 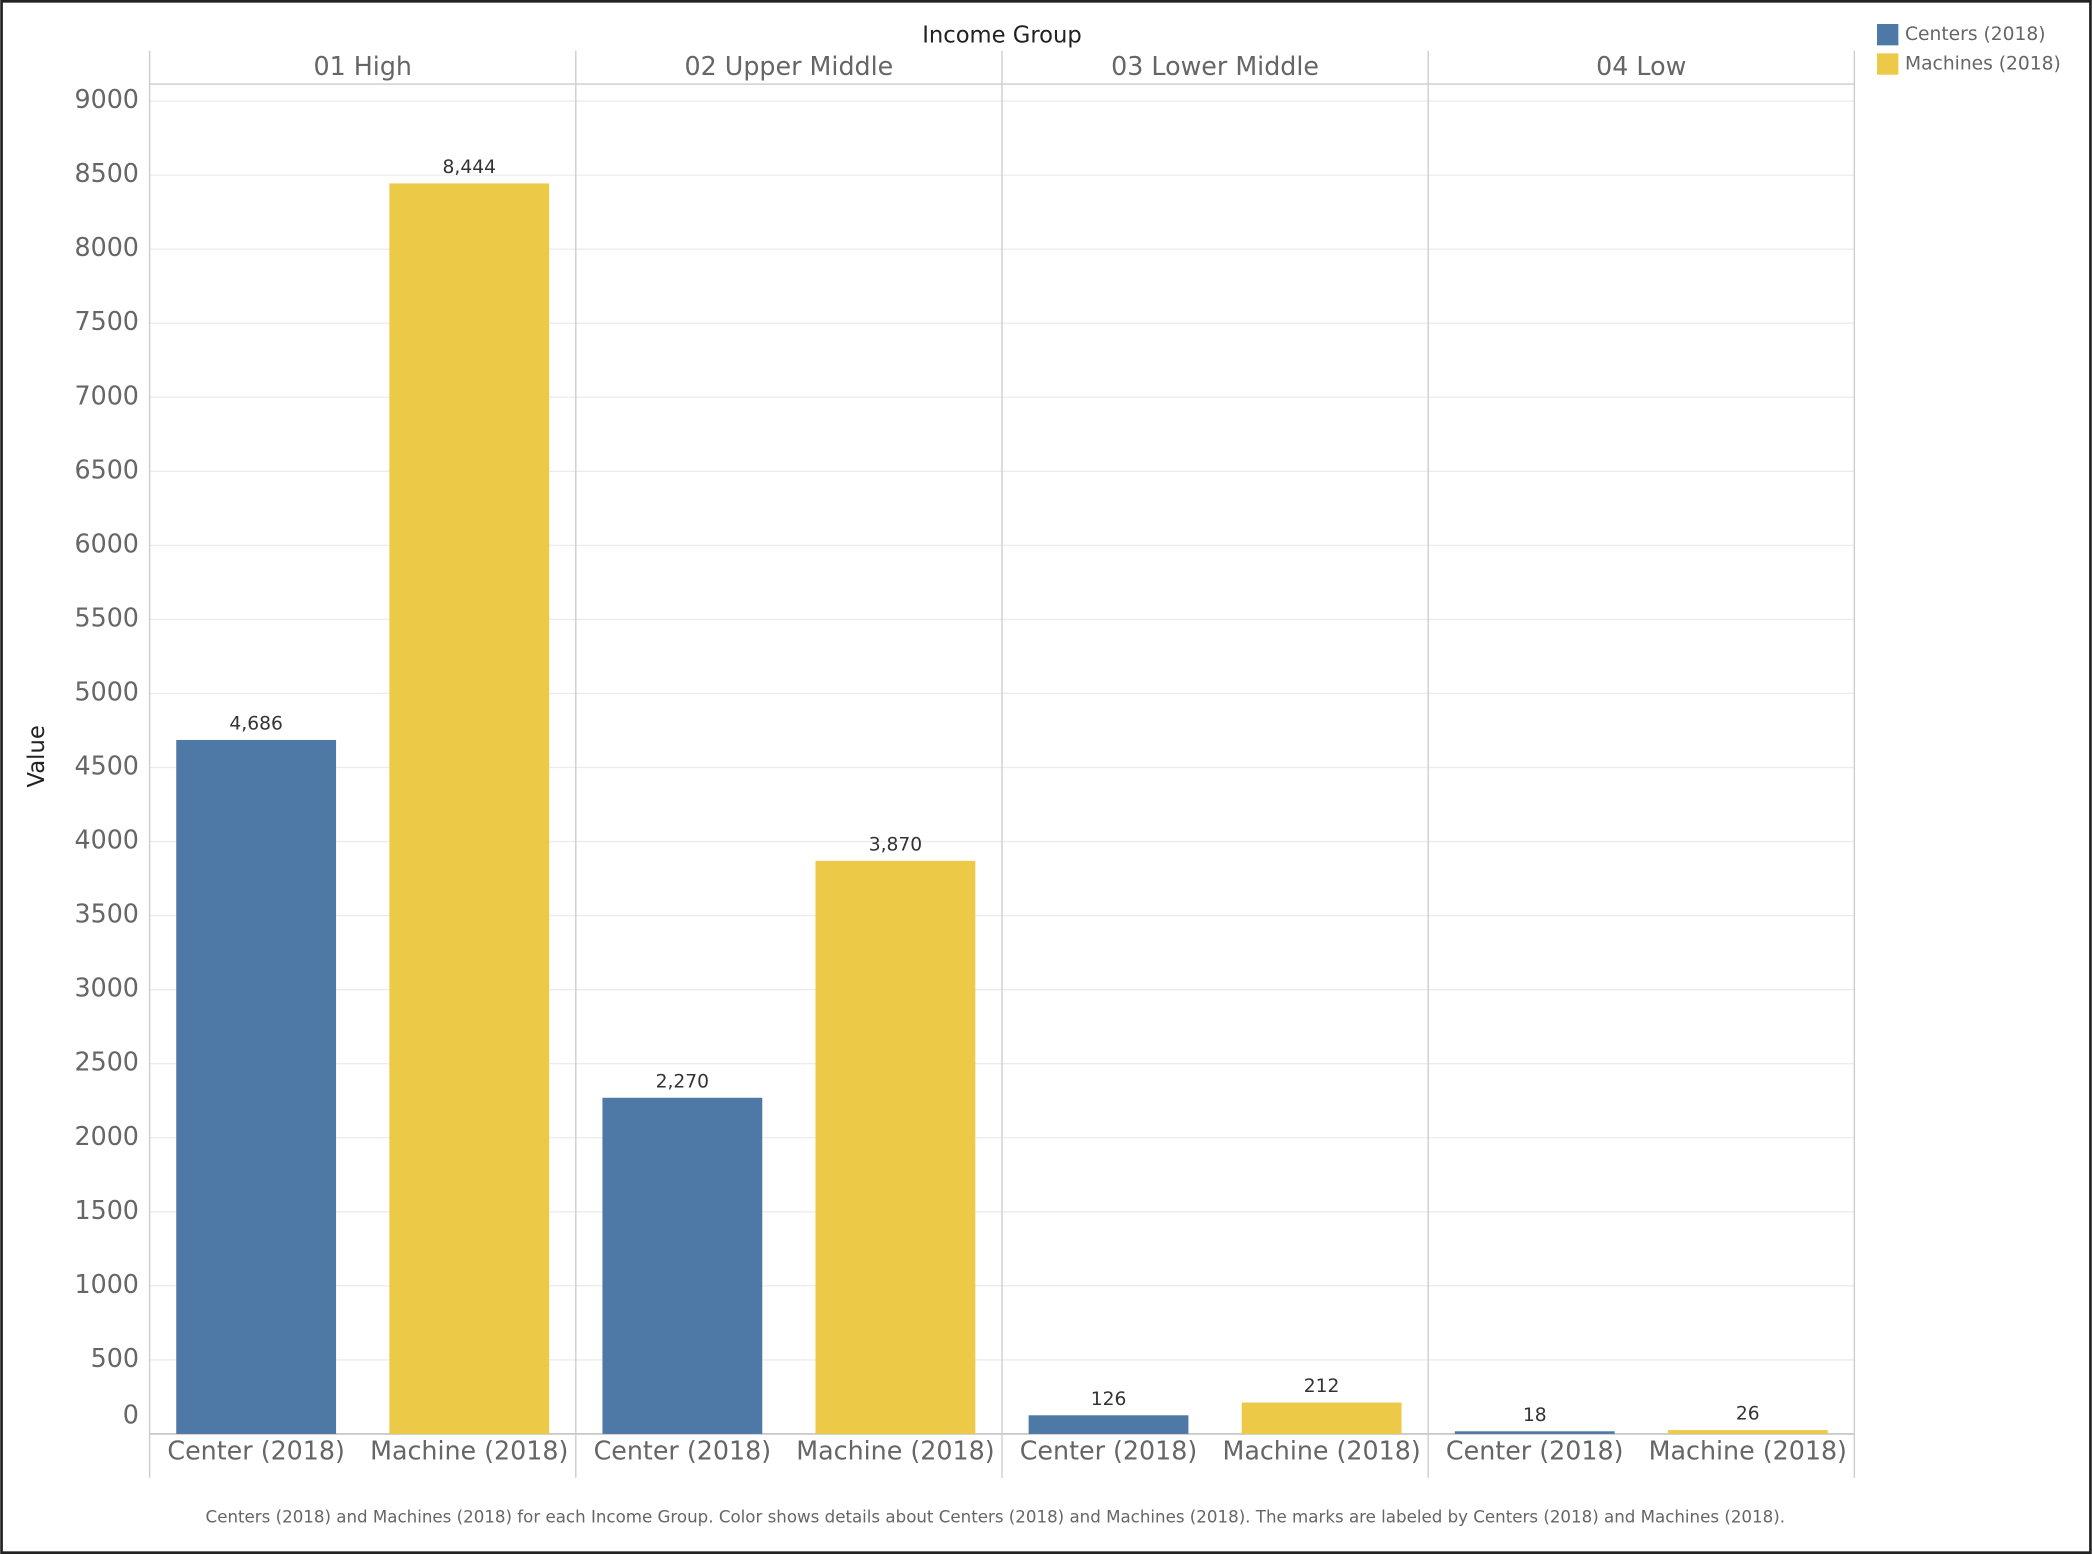 I want to click on y-tick-label: 500, so click(x=115, y=1358).